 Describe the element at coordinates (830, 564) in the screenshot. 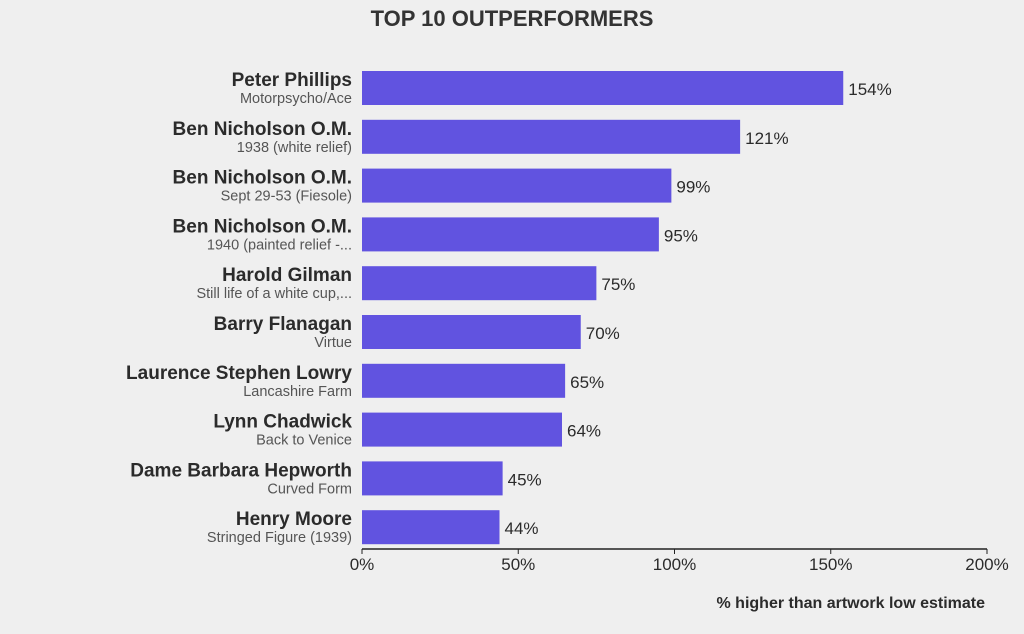

I see `x-tick-label: 150%` at that location.